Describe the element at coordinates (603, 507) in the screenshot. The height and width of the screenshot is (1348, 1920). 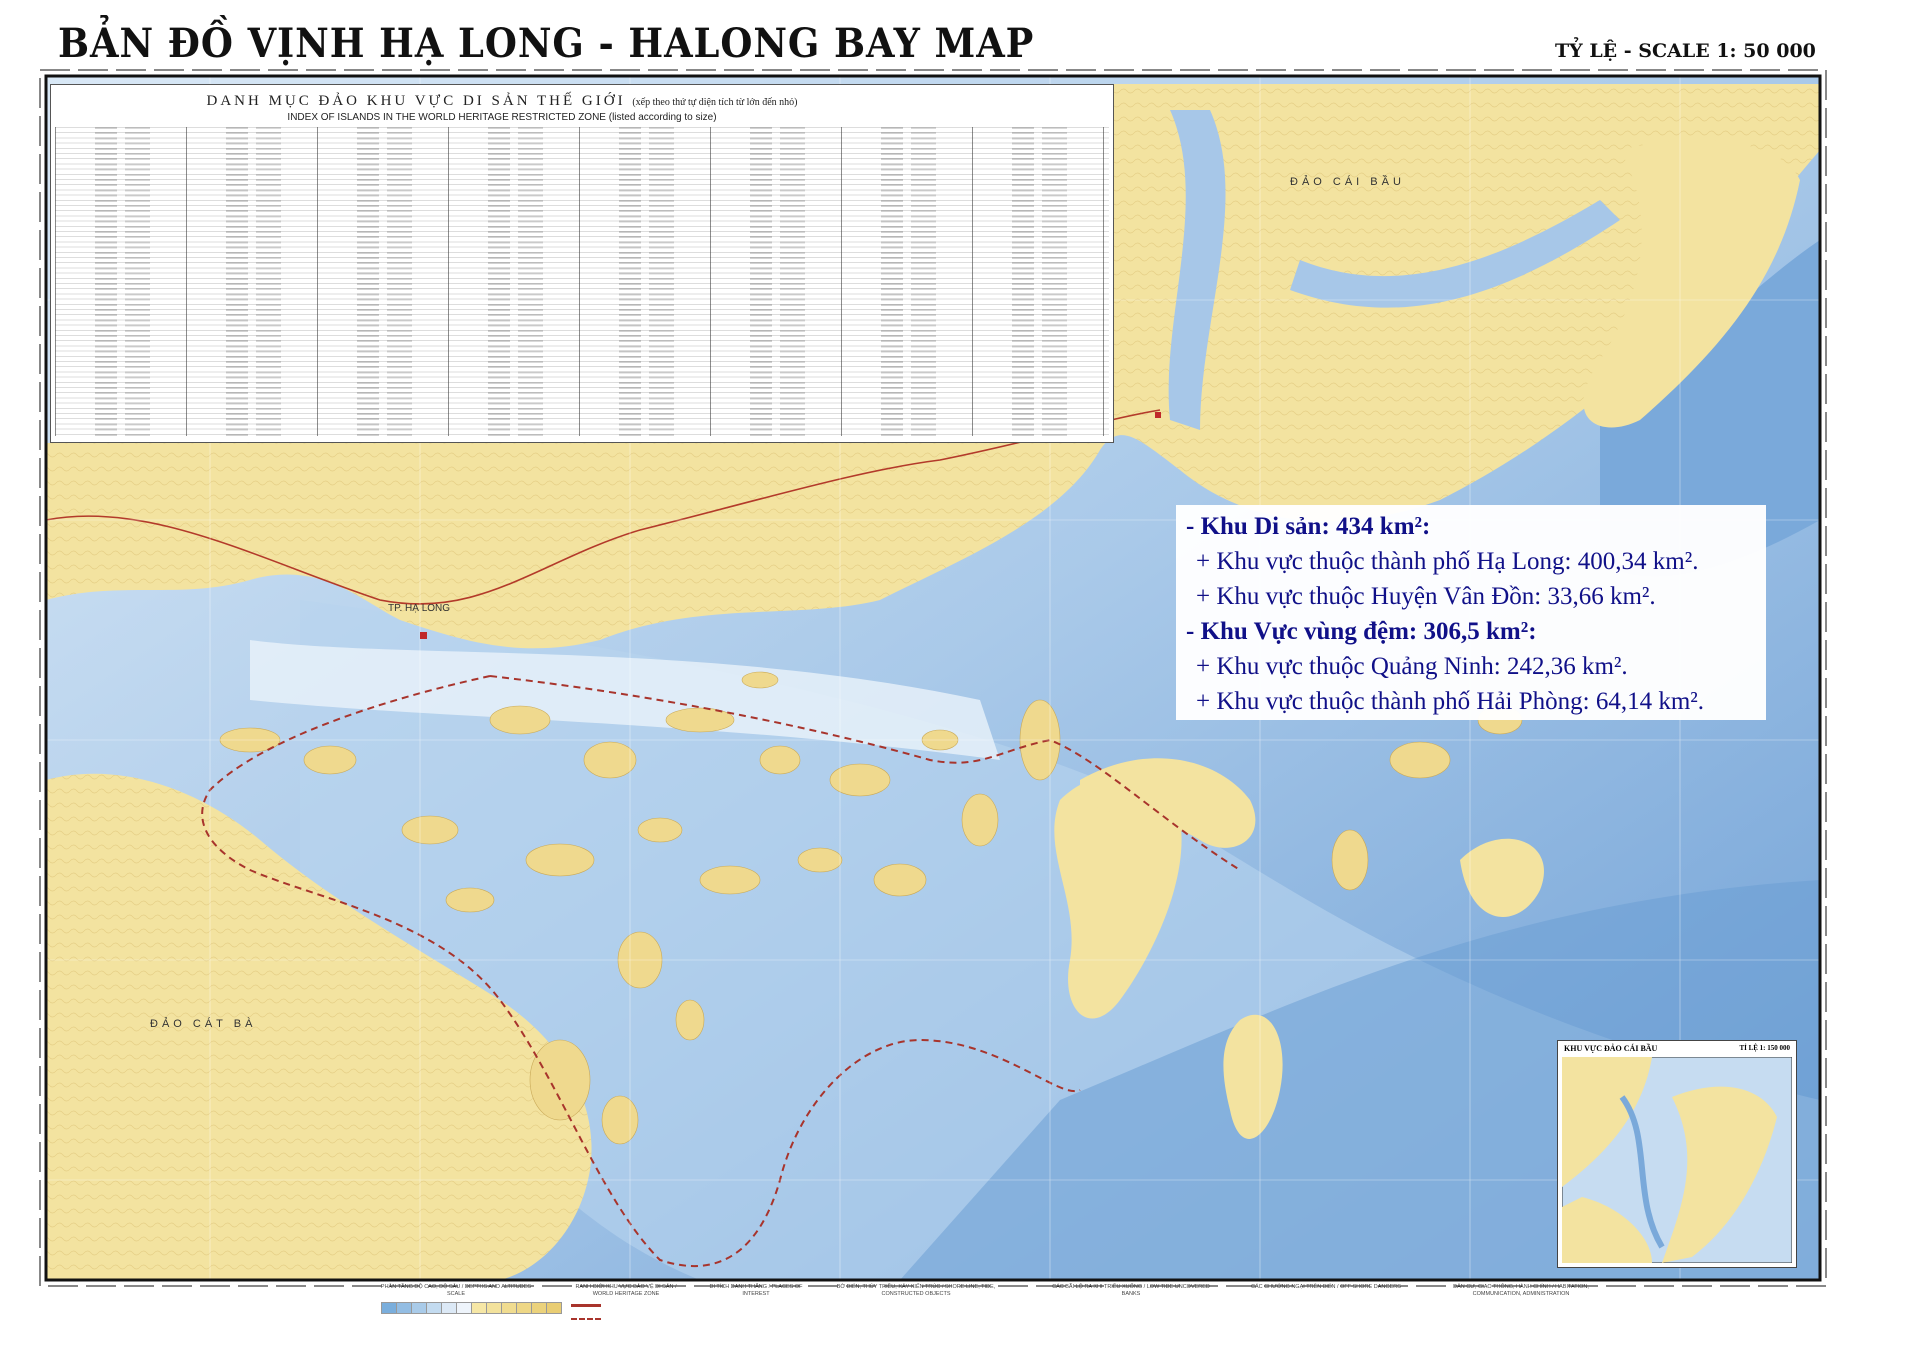
I see `road` at that location.